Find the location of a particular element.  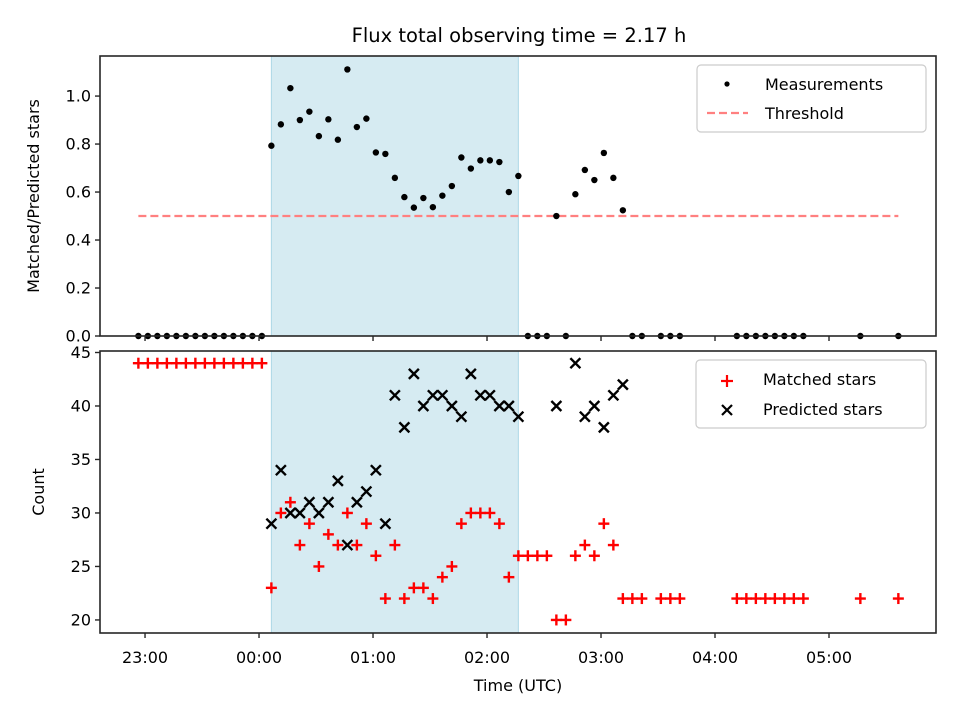

ytick-label: 30 is located at coordinates (81, 512).